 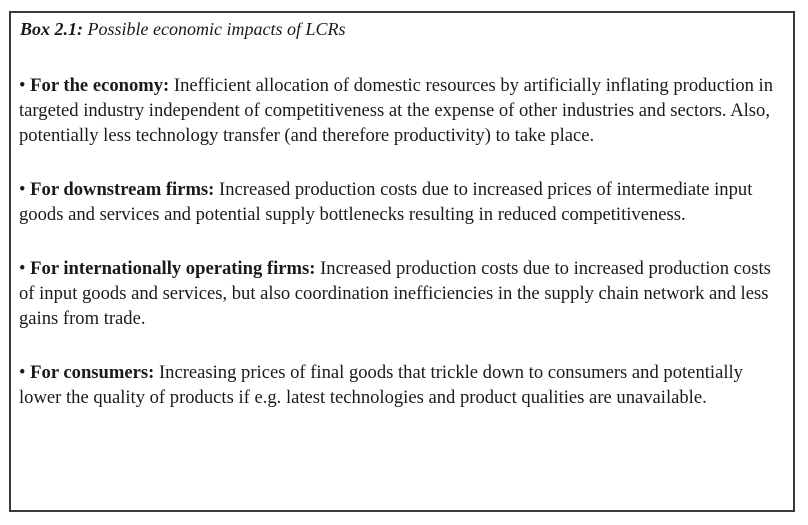 I want to click on item-heading: For consumers:, so click(x=92, y=372).